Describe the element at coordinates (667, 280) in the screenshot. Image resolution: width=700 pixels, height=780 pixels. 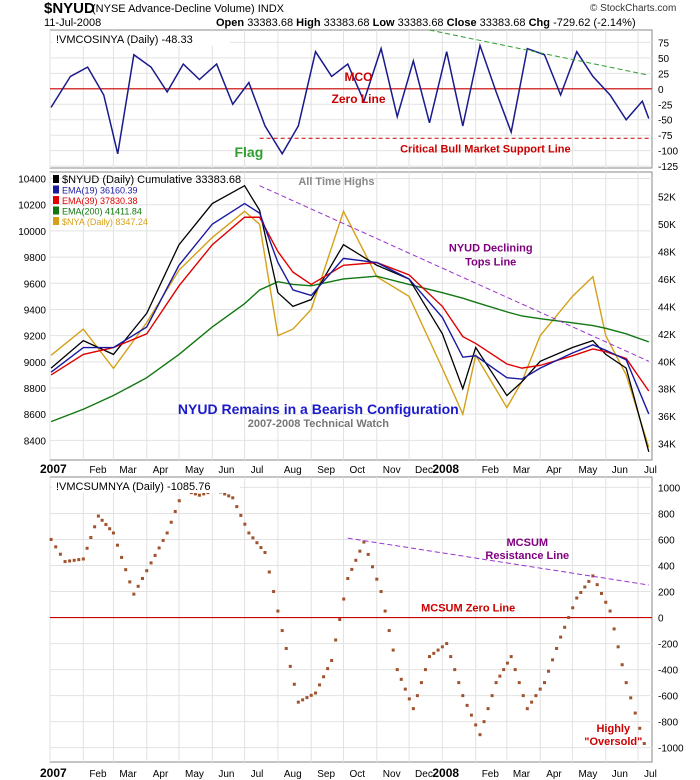
I see `nyud-right-y-tick: 46K` at that location.